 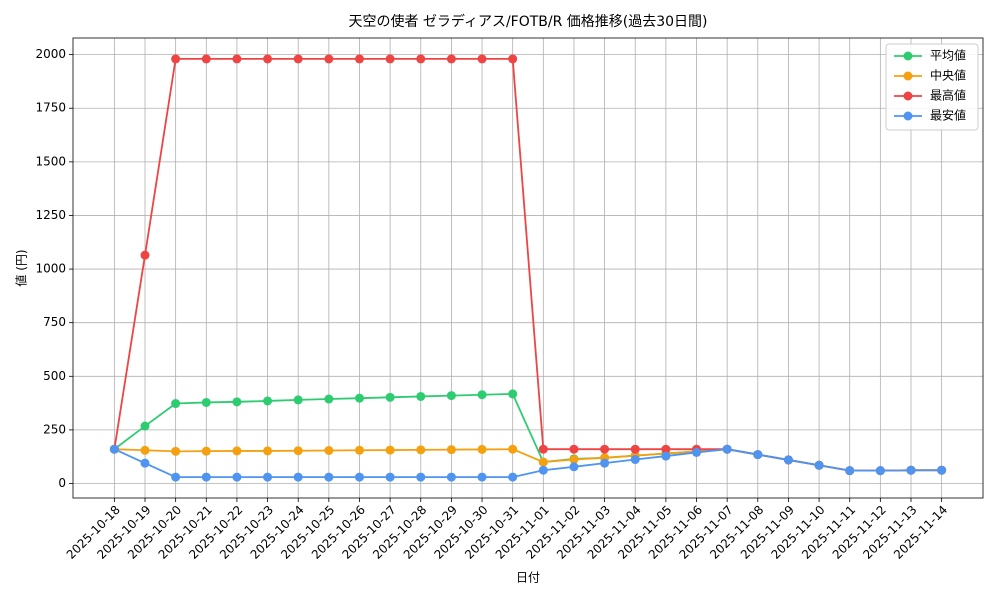 What do you see at coordinates (948, 95) in the screenshot?
I see `legend-label: 最高値` at bounding box center [948, 95].